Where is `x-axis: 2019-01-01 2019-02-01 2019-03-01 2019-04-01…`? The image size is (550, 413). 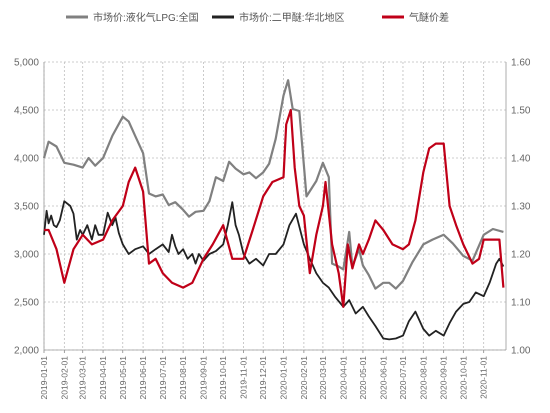
x-axis: 2019-01-01 2019-02-01 2019-03-01 2019-04-01… is located at coordinates (272, 374).